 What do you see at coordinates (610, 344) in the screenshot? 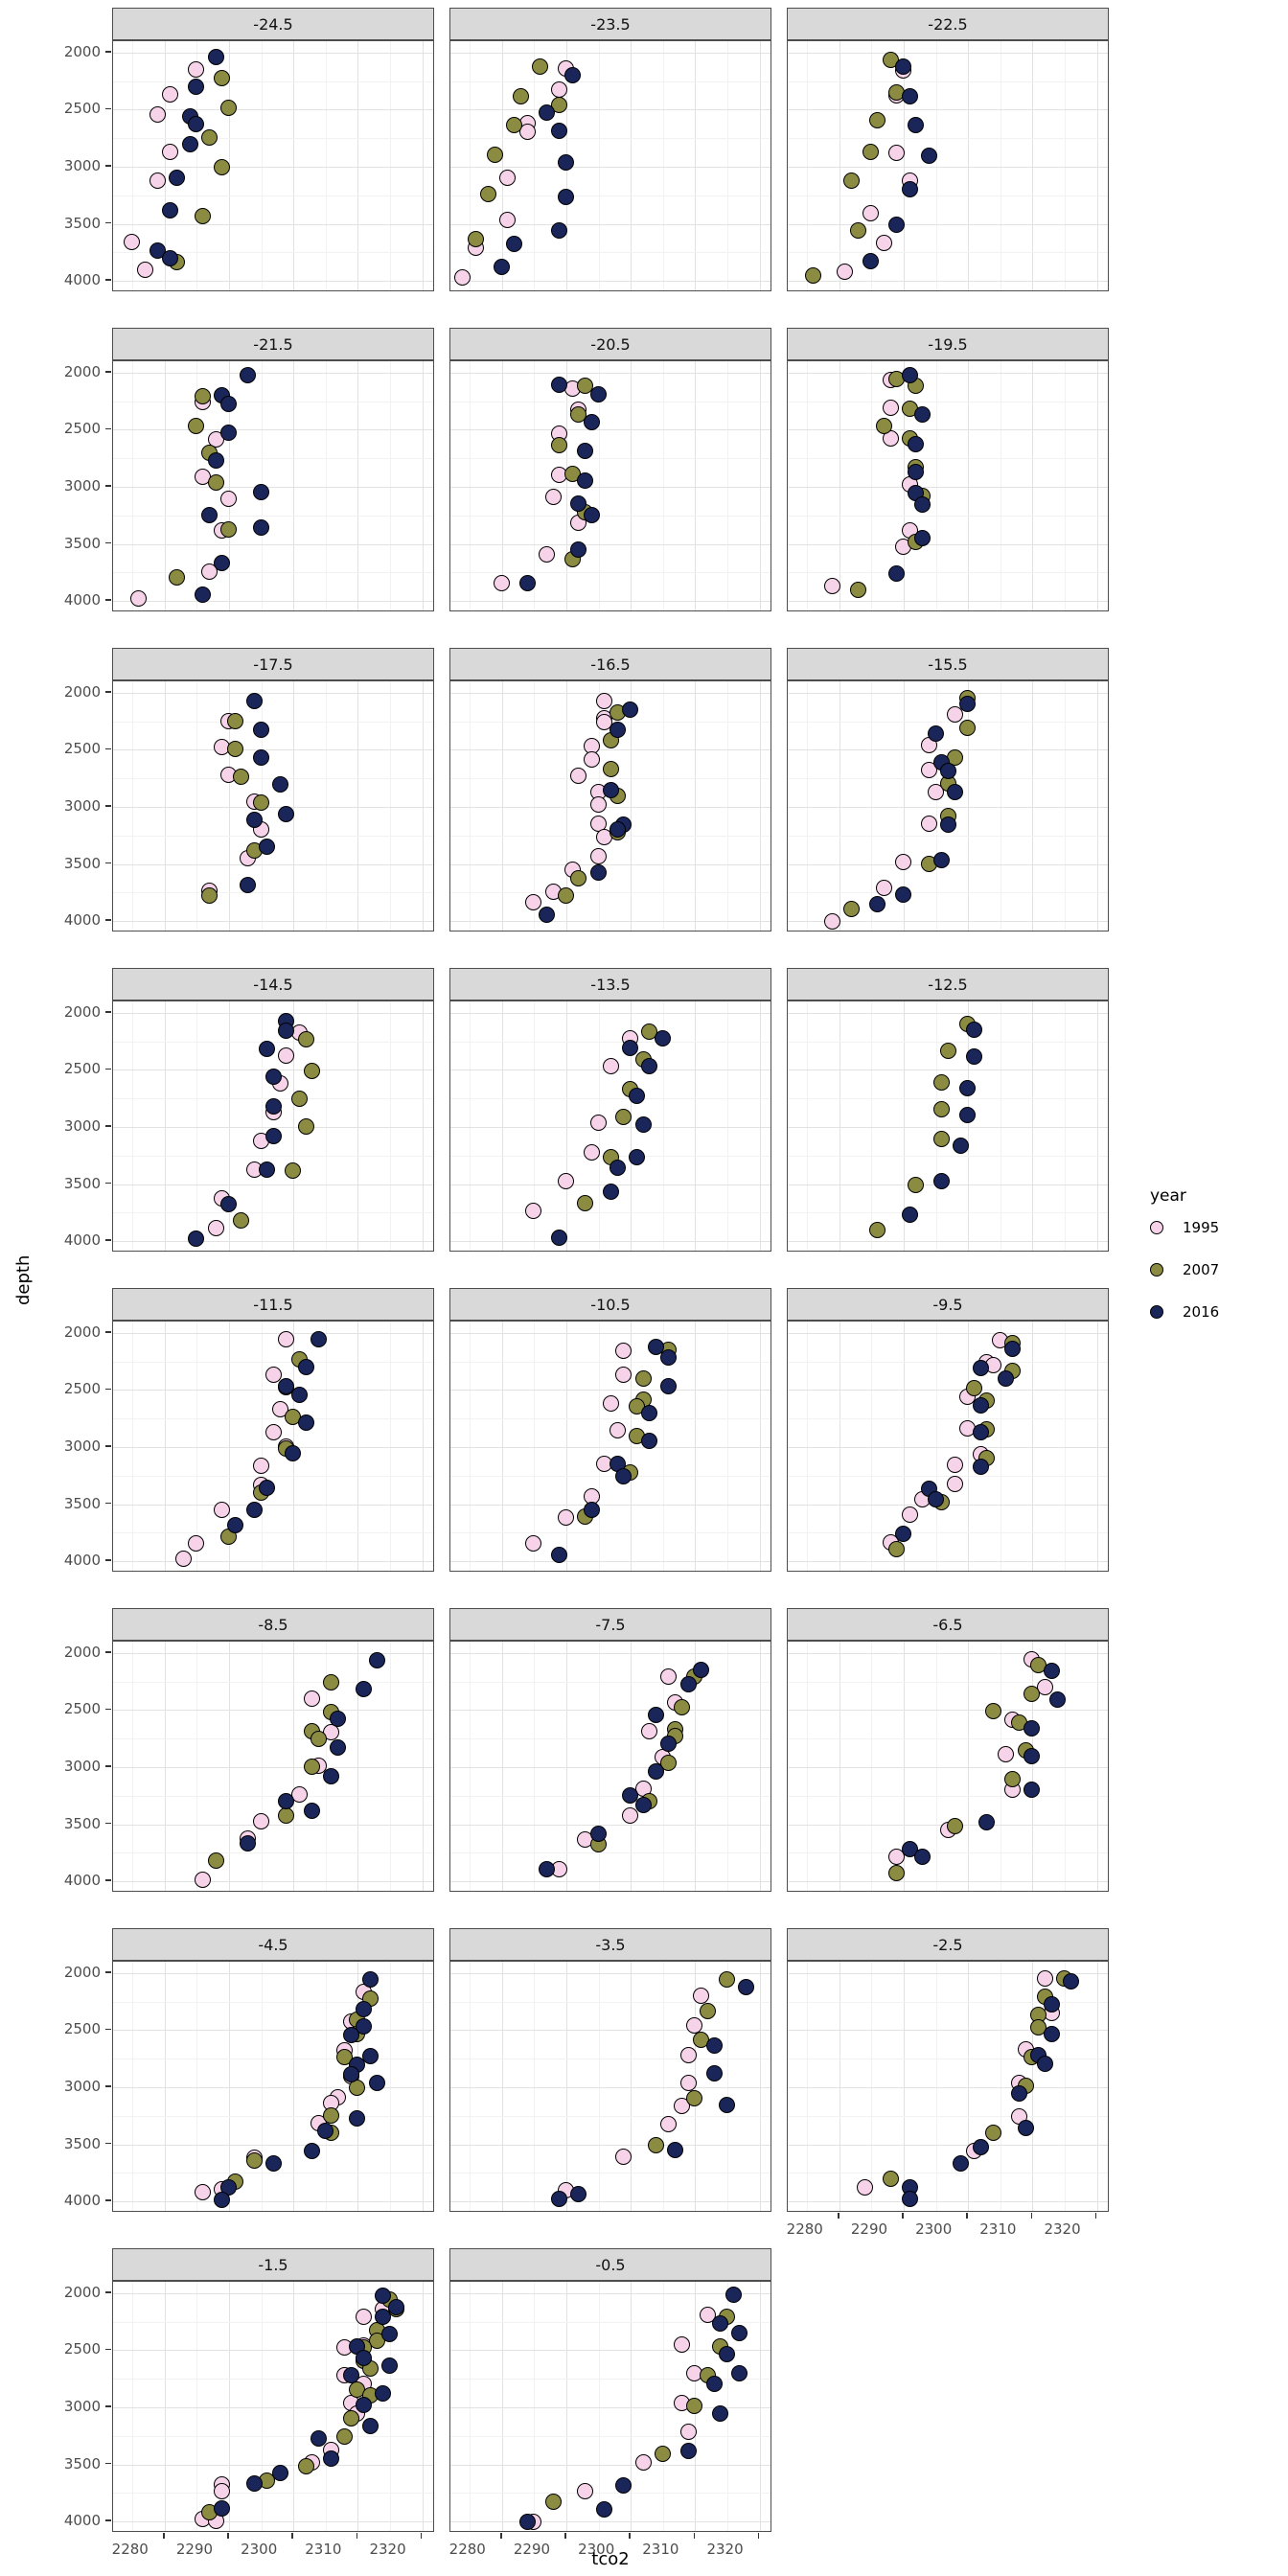
I see `facet-strip: -20.5` at bounding box center [610, 344].